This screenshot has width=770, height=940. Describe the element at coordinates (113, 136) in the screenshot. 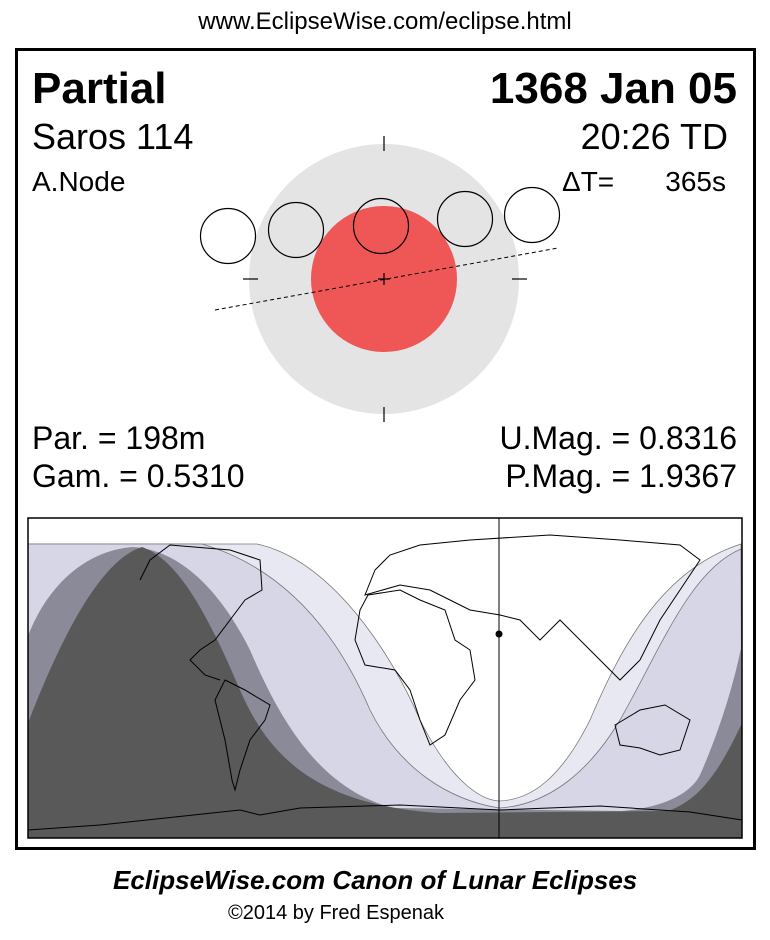

I see `saros-number: Saros 114` at that location.